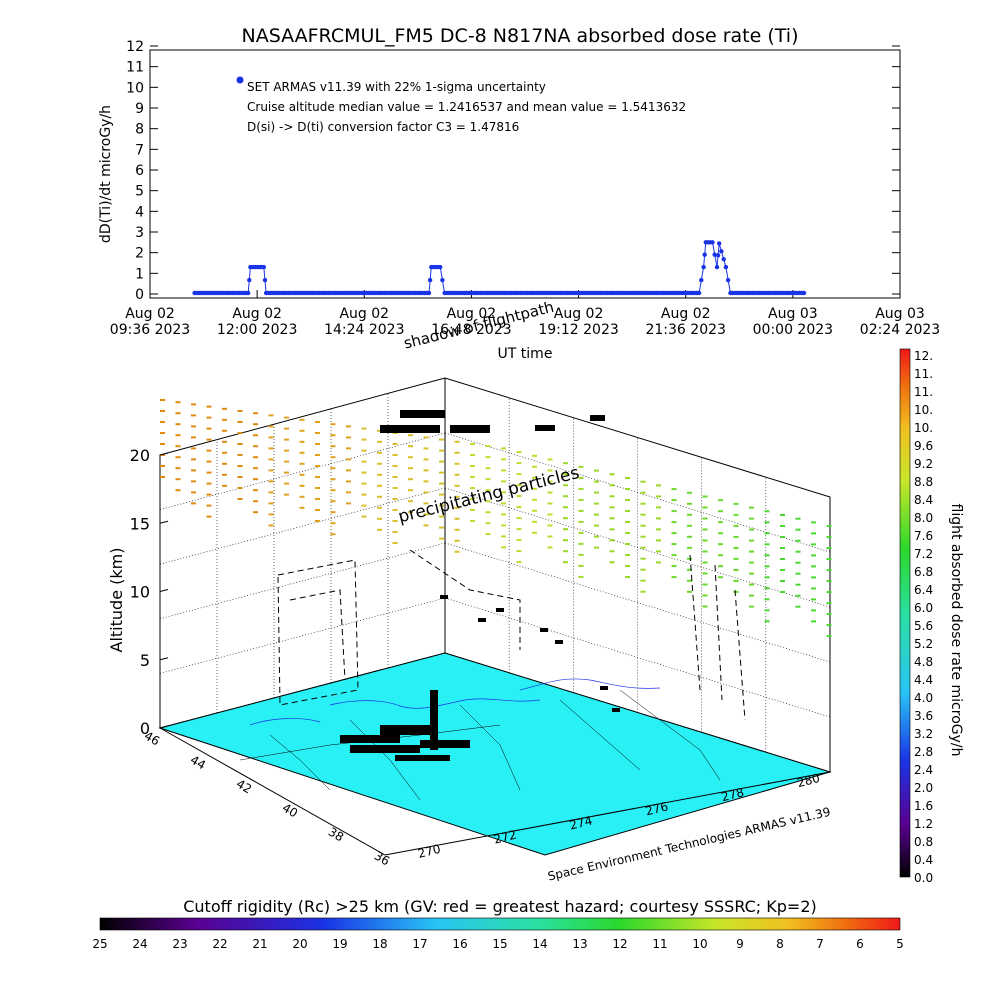 This screenshot has height=1000, width=1000. What do you see at coordinates (459, 944) in the screenshot?
I see `rigidity-tick-label: 16` at bounding box center [459, 944].